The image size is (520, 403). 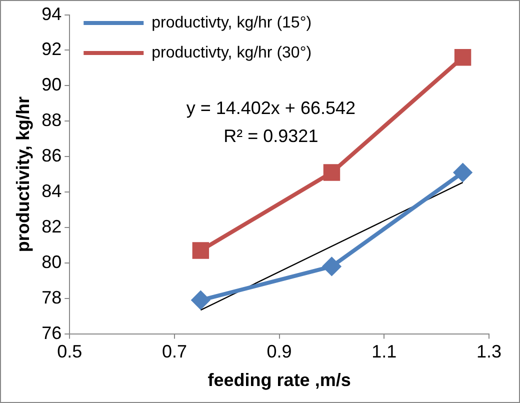 I want to click on y-tick-label: 92, so click(x=52, y=49).